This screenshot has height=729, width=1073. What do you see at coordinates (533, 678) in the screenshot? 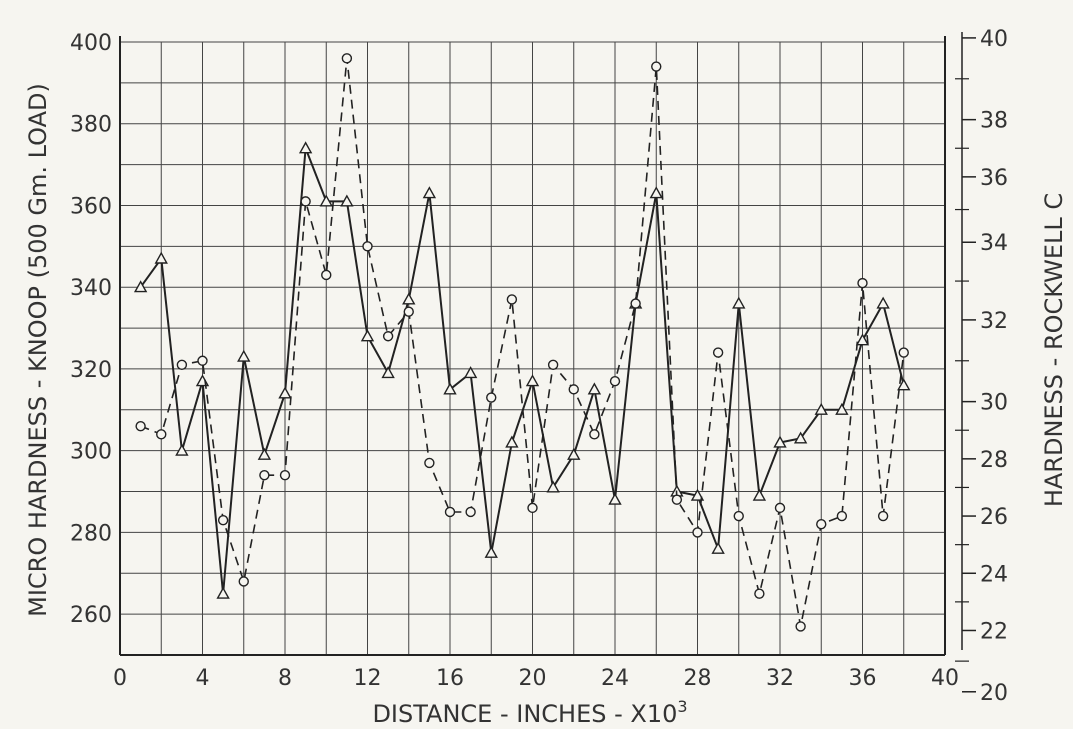
I see `x-tick-label: 20` at bounding box center [533, 678].